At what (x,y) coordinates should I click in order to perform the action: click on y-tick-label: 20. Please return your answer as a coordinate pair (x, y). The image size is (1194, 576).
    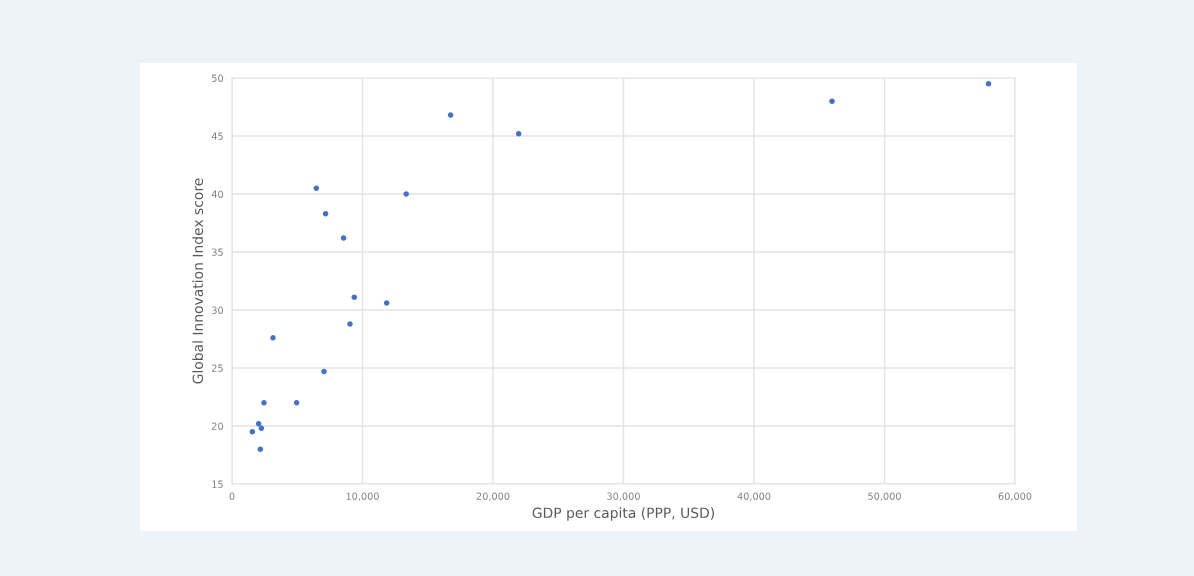
    Looking at the image, I should click on (218, 426).